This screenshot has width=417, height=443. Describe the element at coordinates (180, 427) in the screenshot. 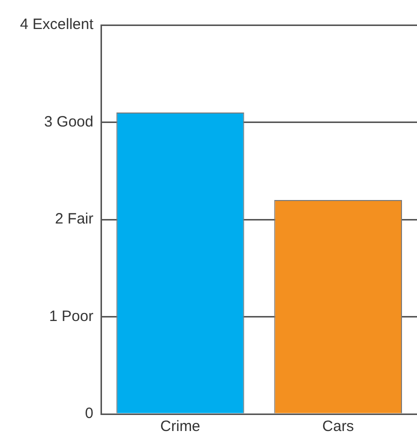

I see `x-tick-label: Crime` at that location.